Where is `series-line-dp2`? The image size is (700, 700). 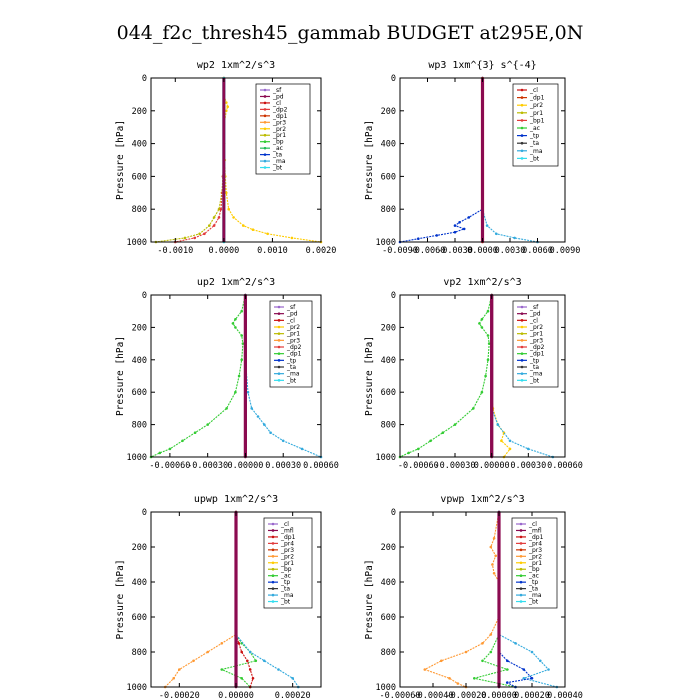 series-line-dp2 is located at coordinates (200, 160).